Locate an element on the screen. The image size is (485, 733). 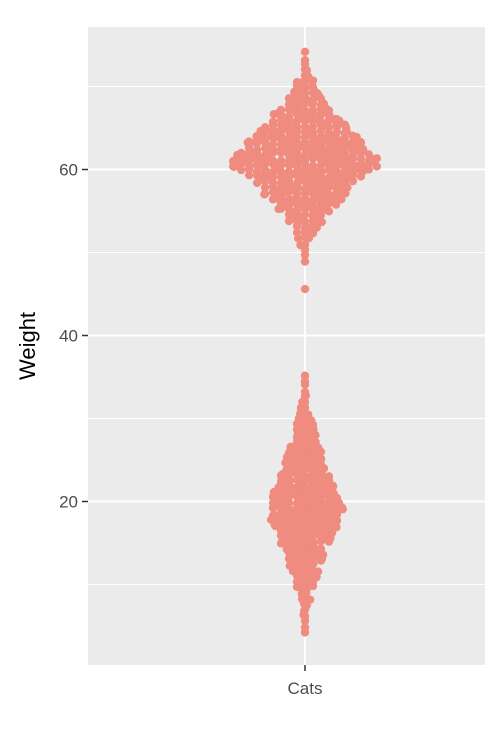
y-axis: 20 40 60 is located at coordinates (73, 336).